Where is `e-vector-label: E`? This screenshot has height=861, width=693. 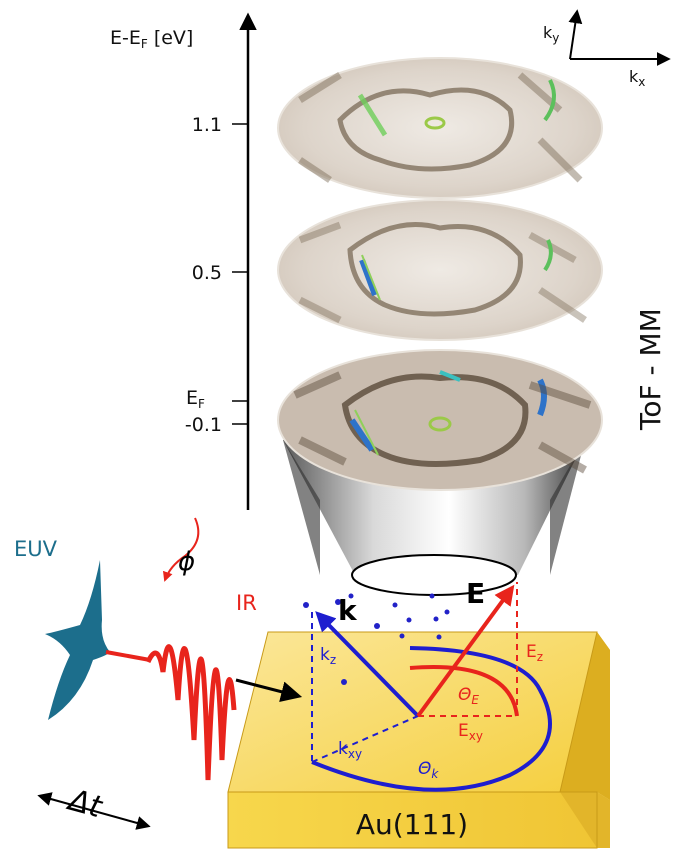
e-vector-label: E is located at coordinates (475, 593).